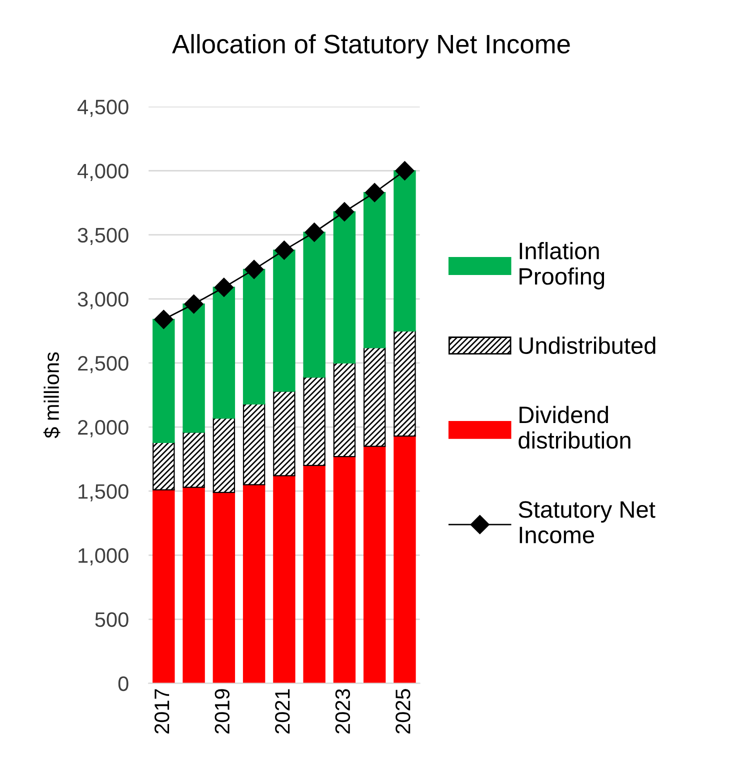 The height and width of the screenshot is (773, 743). What do you see at coordinates (574, 427) in the screenshot?
I see `legend-label: Dividend distribution` at bounding box center [574, 427].